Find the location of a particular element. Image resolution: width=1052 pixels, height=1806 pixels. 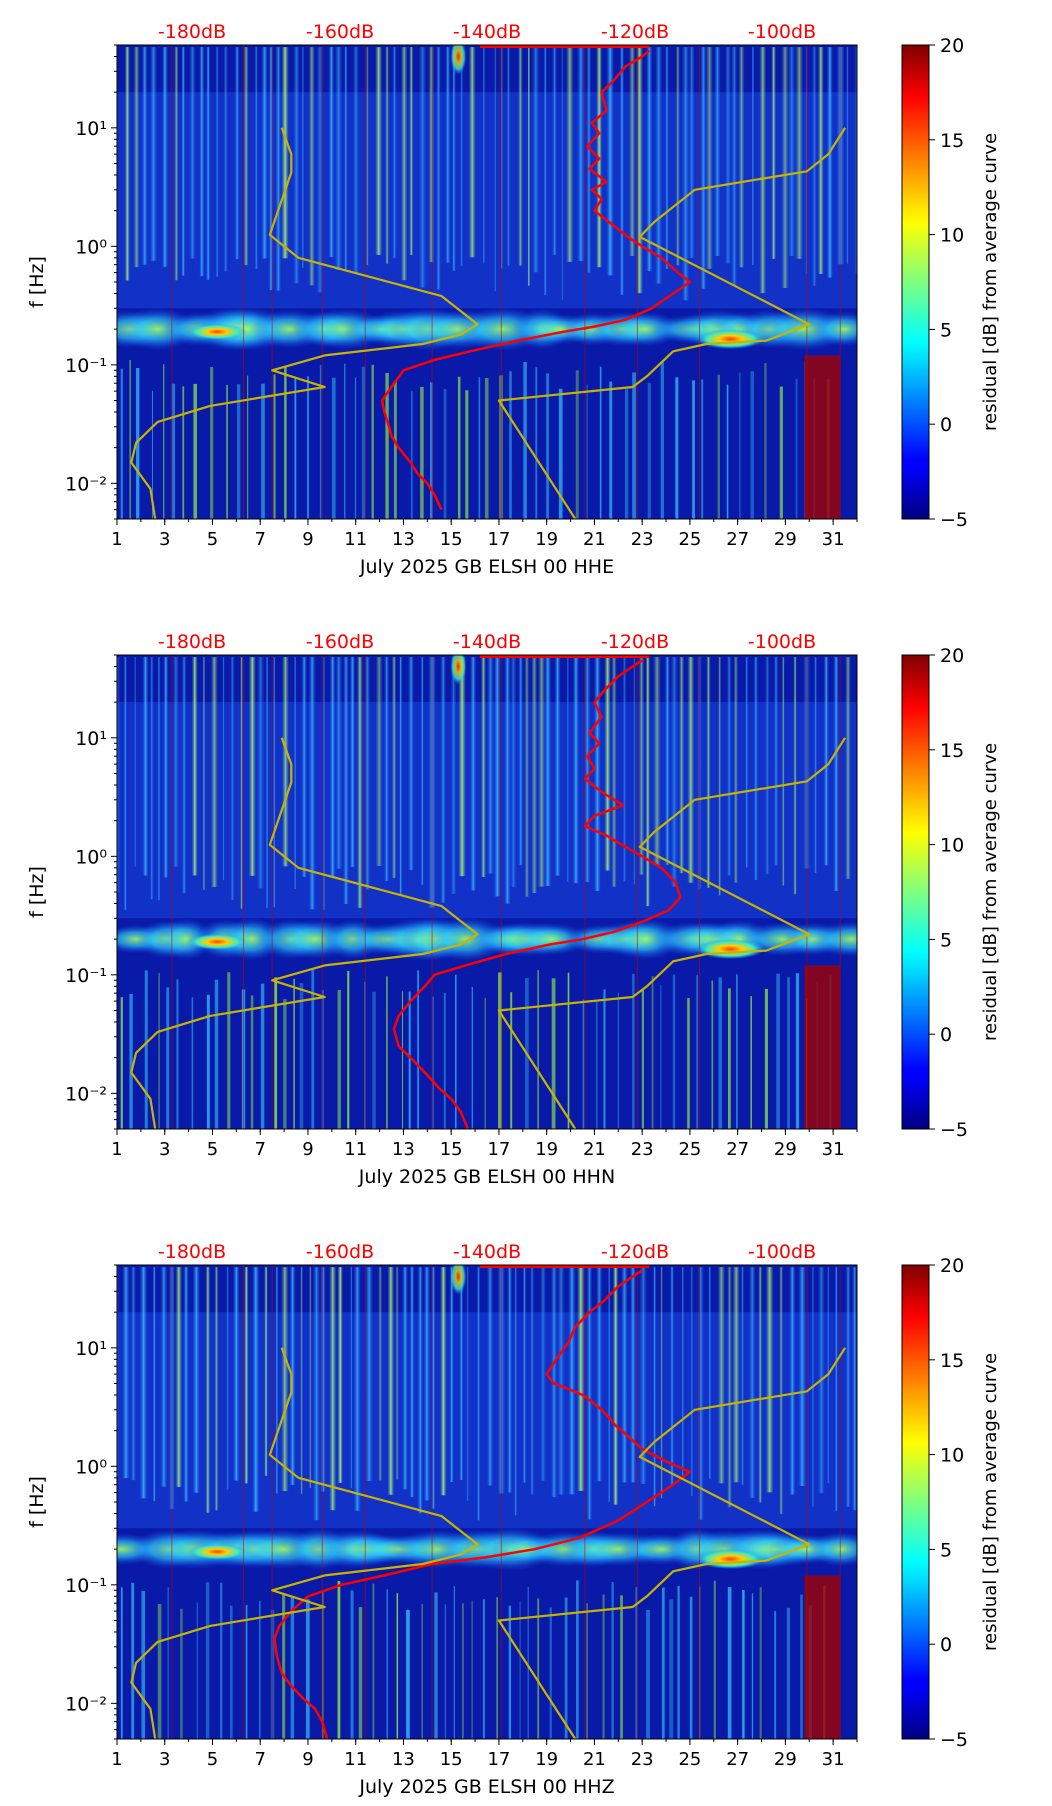

x-tick-label: 25 is located at coordinates (689, 1149).